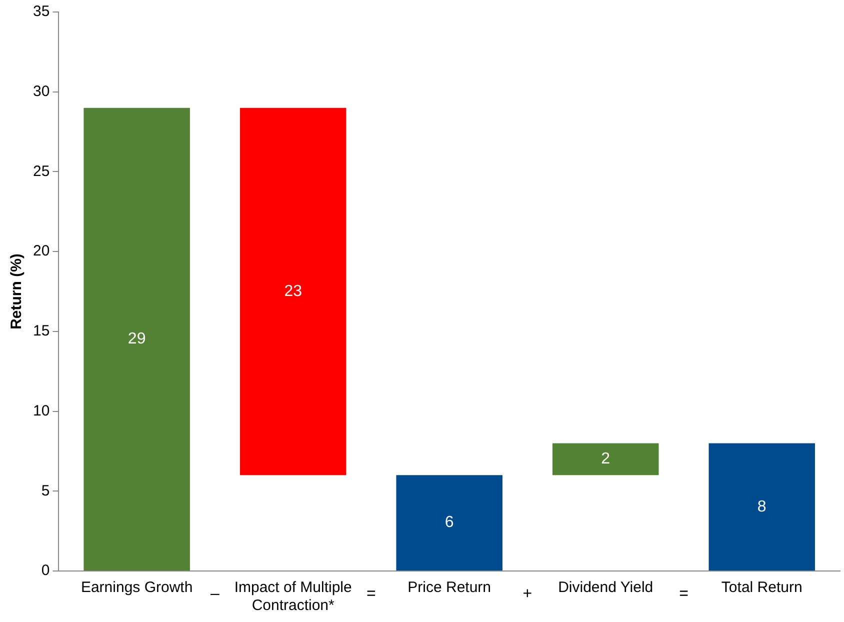 The image size is (844, 622). What do you see at coordinates (41, 171) in the screenshot?
I see `y-tick-label: 25` at bounding box center [41, 171].